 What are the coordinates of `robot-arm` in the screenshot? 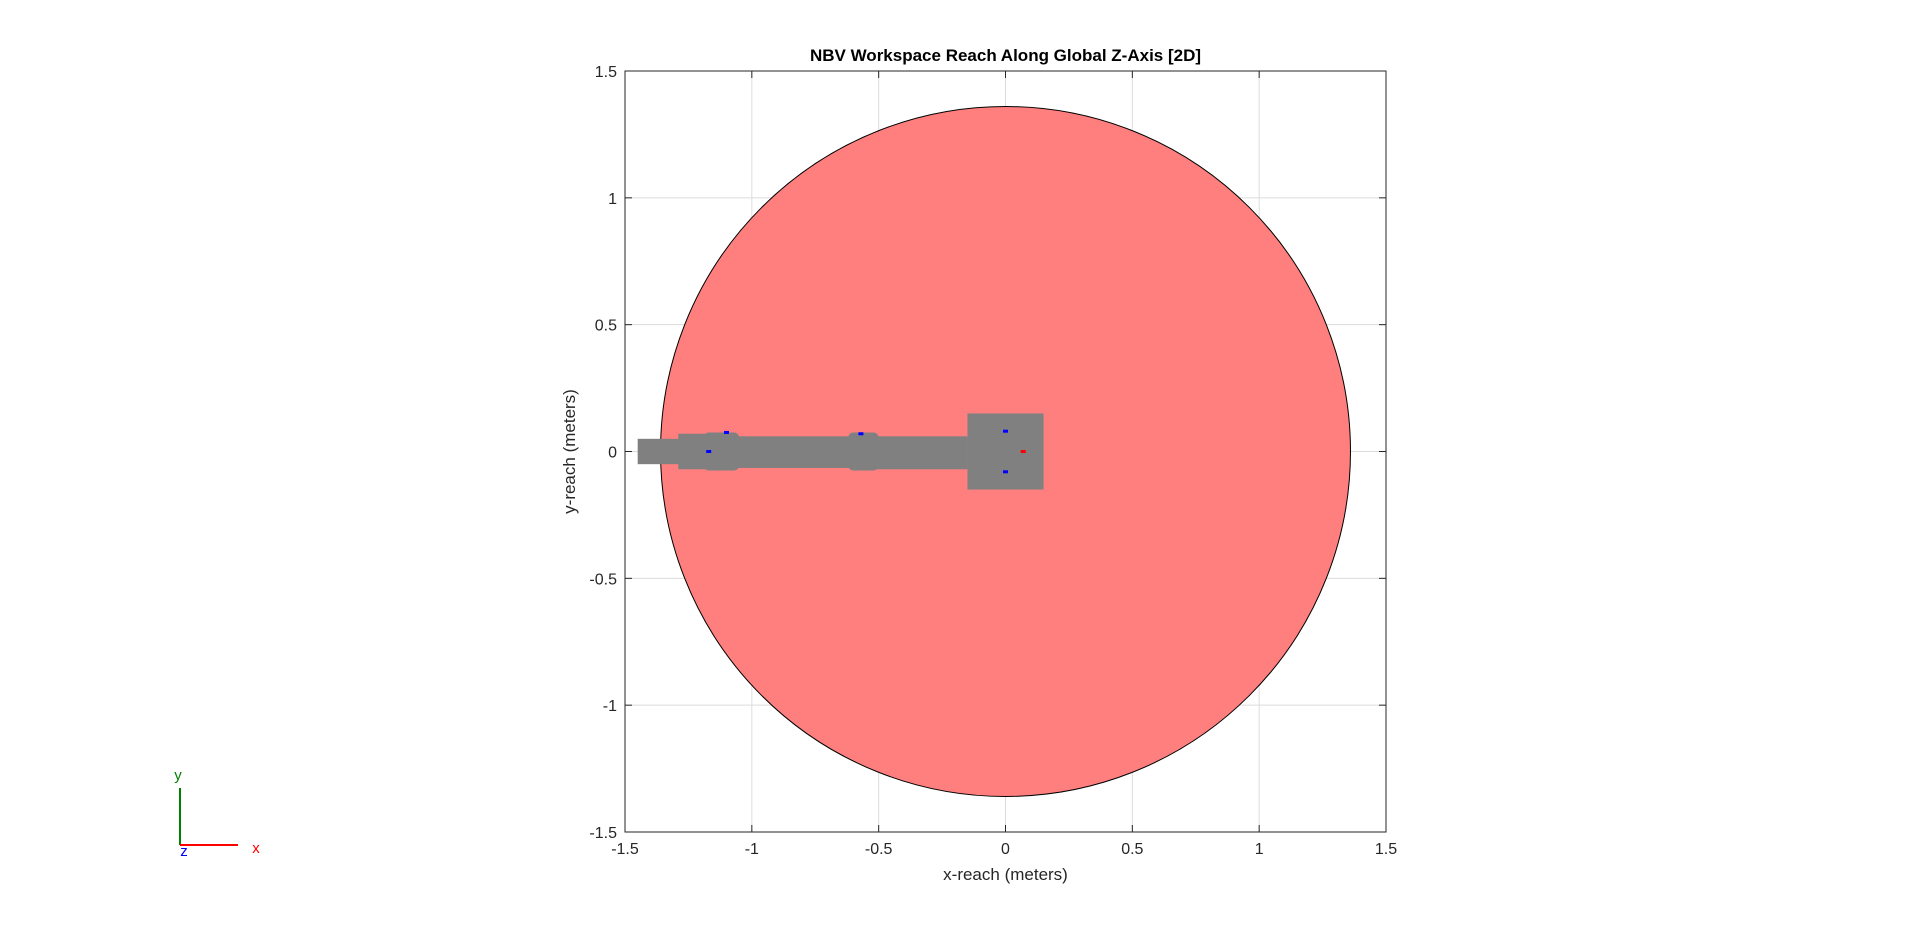 It's located at (840, 451).